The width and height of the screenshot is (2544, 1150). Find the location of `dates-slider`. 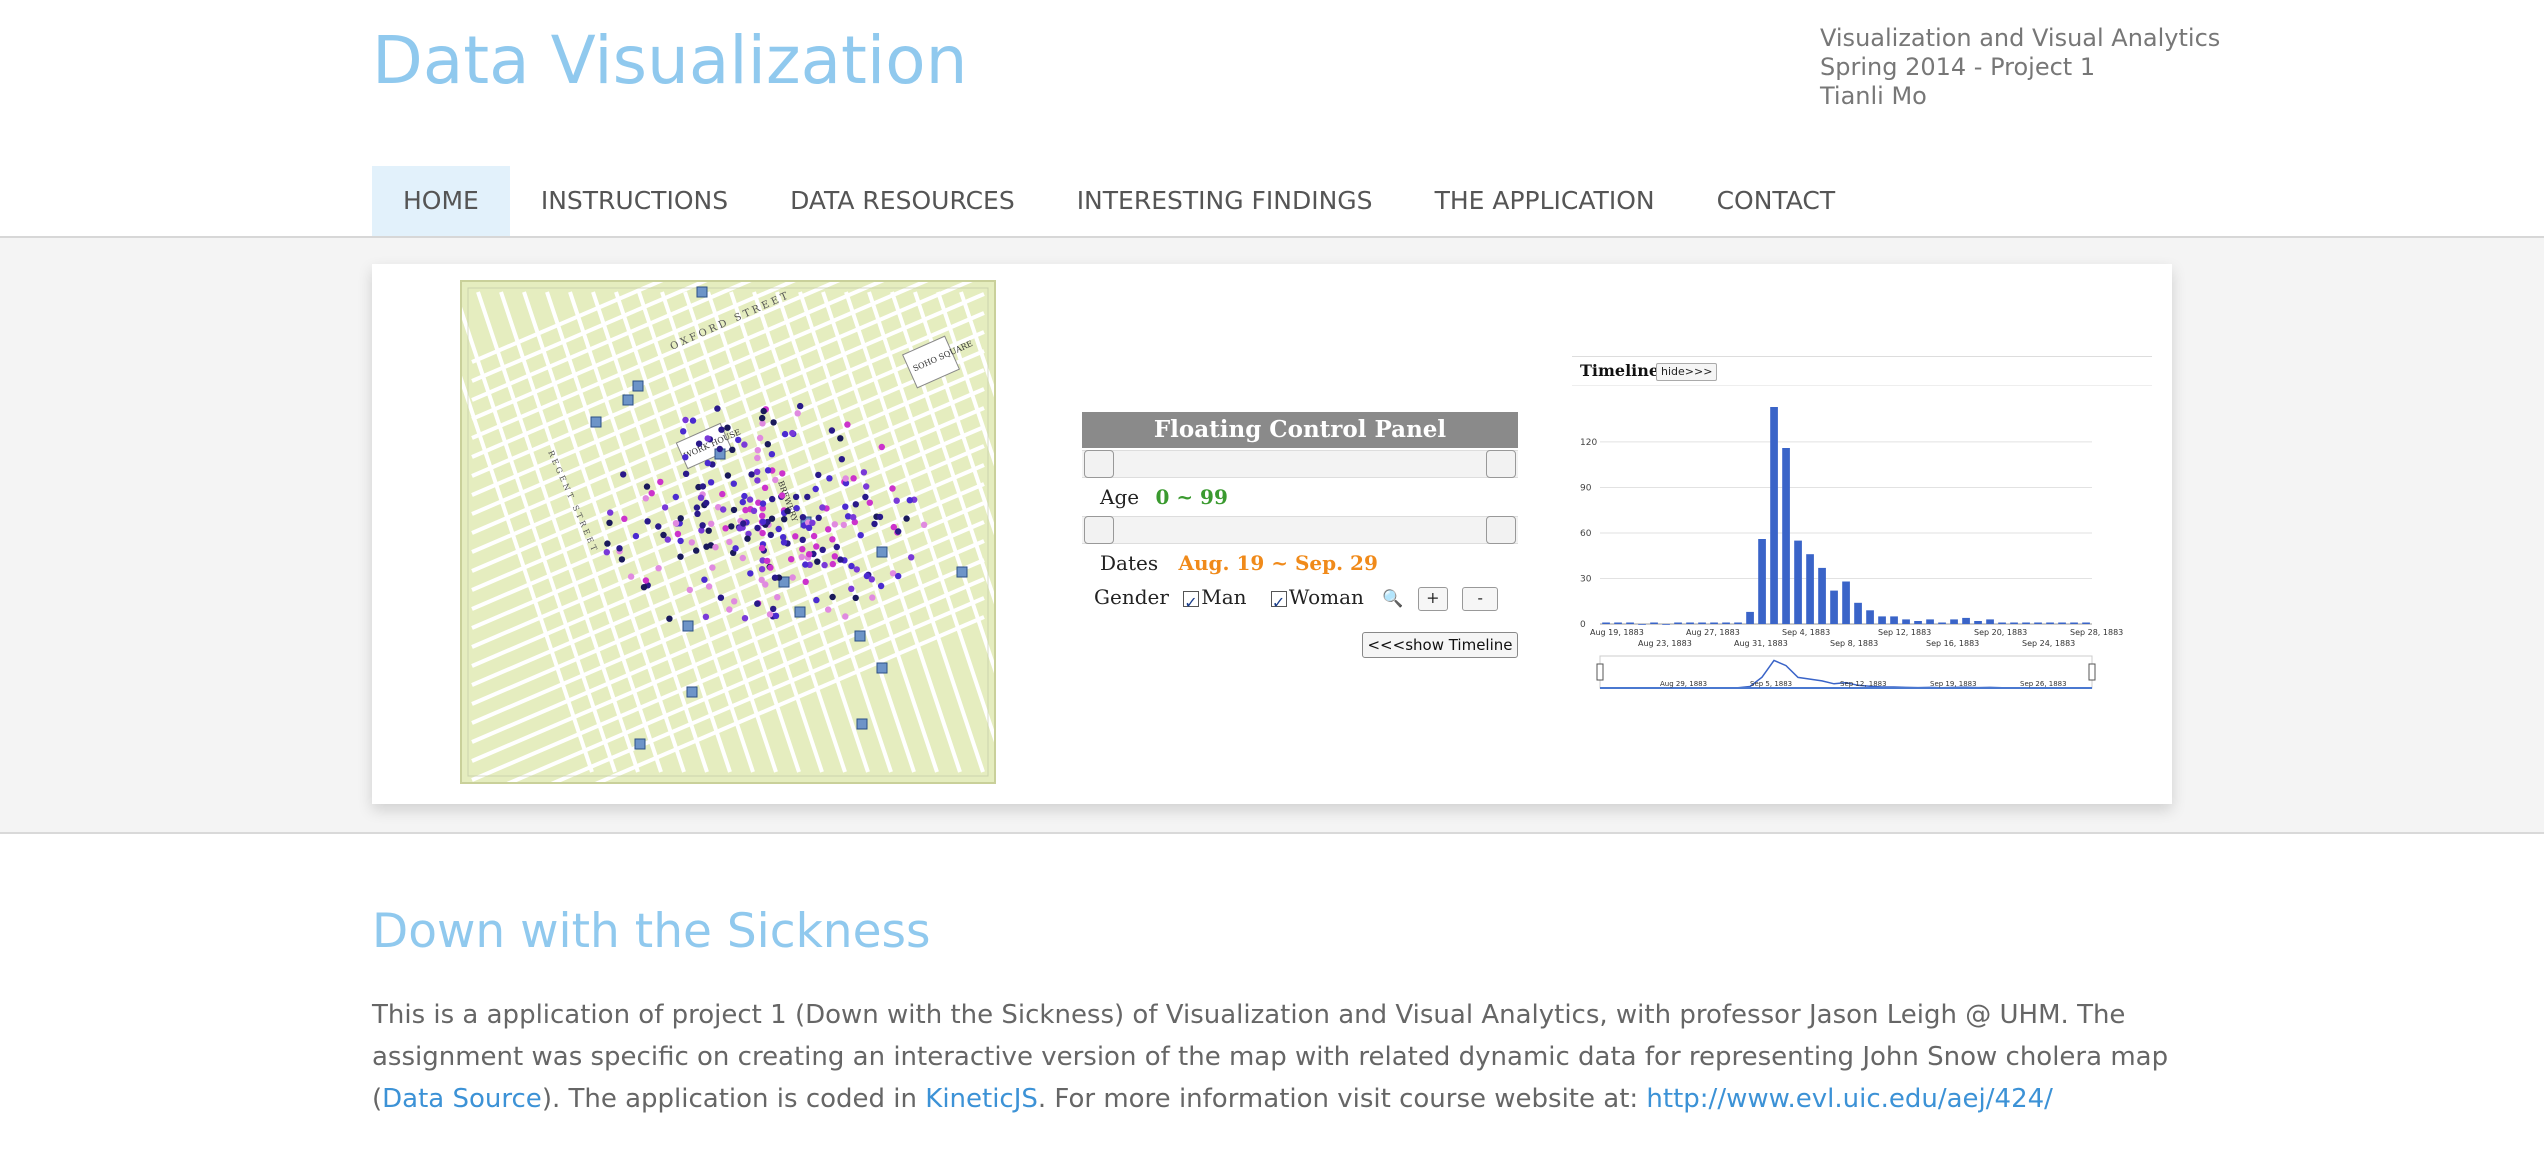

dates-slider is located at coordinates (1300, 530).